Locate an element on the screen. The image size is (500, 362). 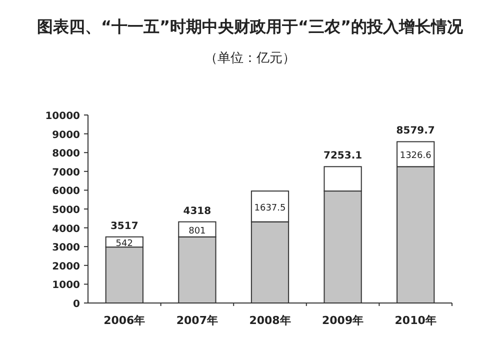
y-tick-label: 4000 is located at coordinates (66, 229).